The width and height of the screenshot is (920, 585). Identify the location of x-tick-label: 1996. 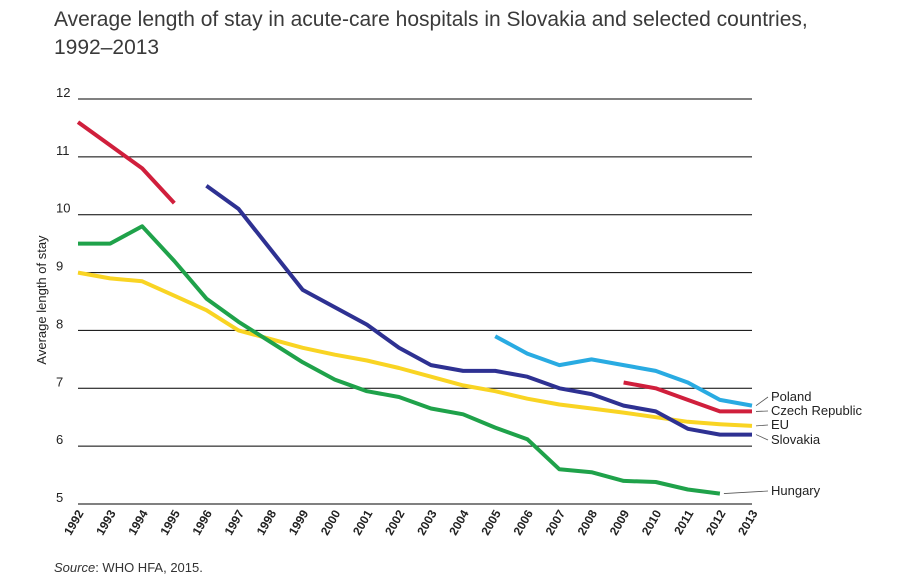
(203, 522).